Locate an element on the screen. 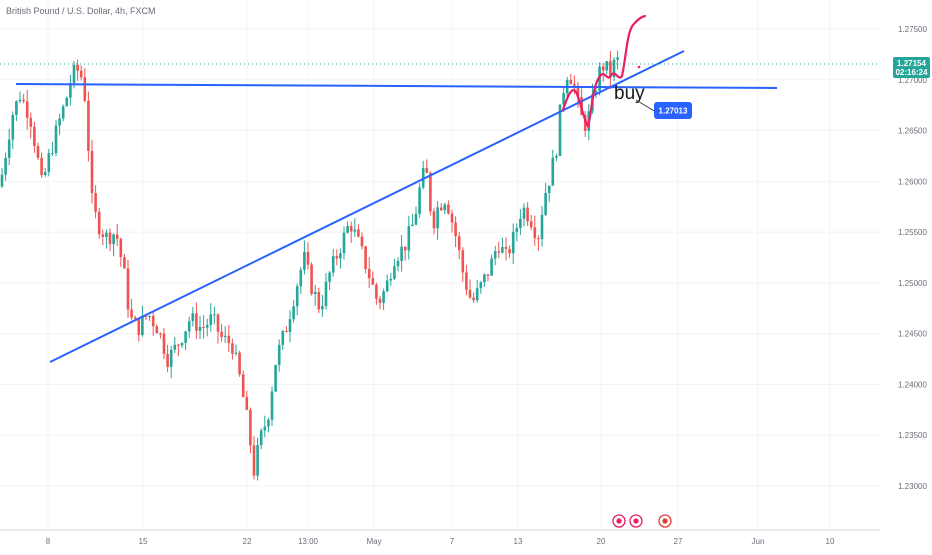 This screenshot has height=555, width=932. buy-annotation: buy is located at coordinates (629, 93).